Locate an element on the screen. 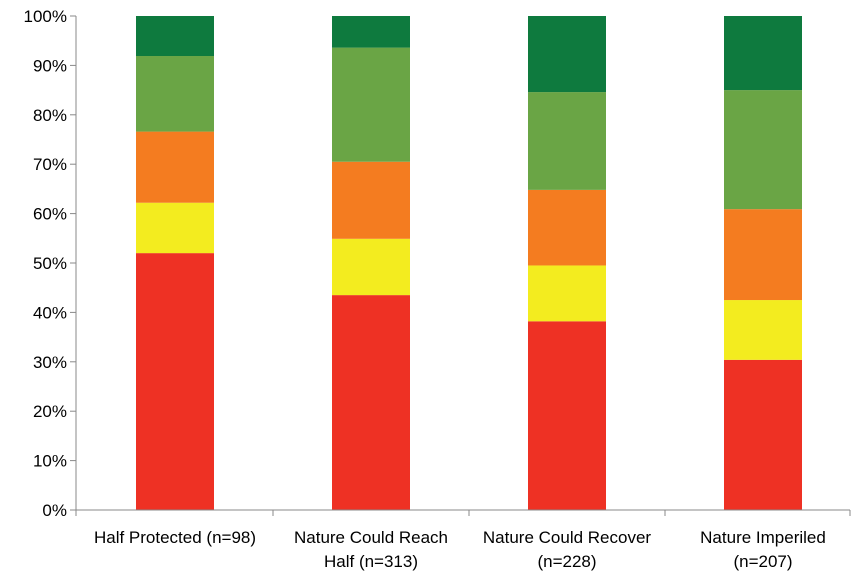 The height and width of the screenshot is (575, 852). x-category-label: (n=207) is located at coordinates (762, 561).